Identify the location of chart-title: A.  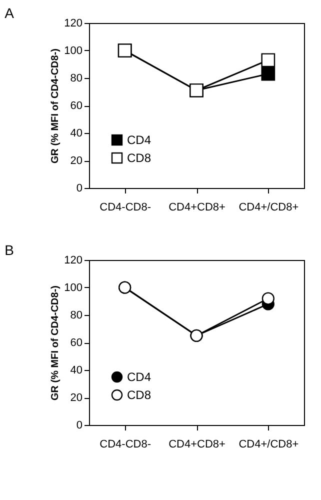
(9, 13).